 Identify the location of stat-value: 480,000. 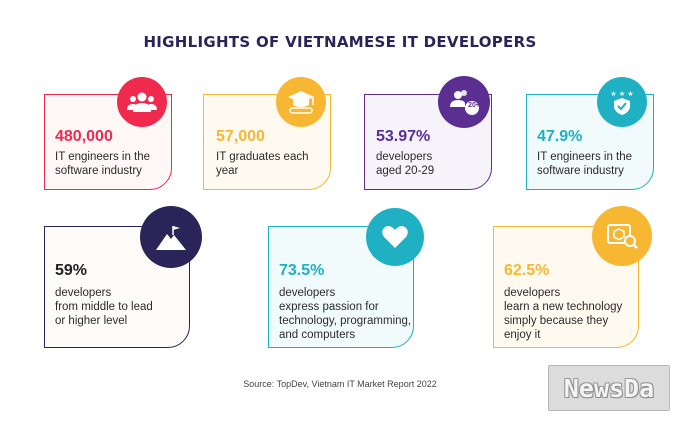
(84, 136).